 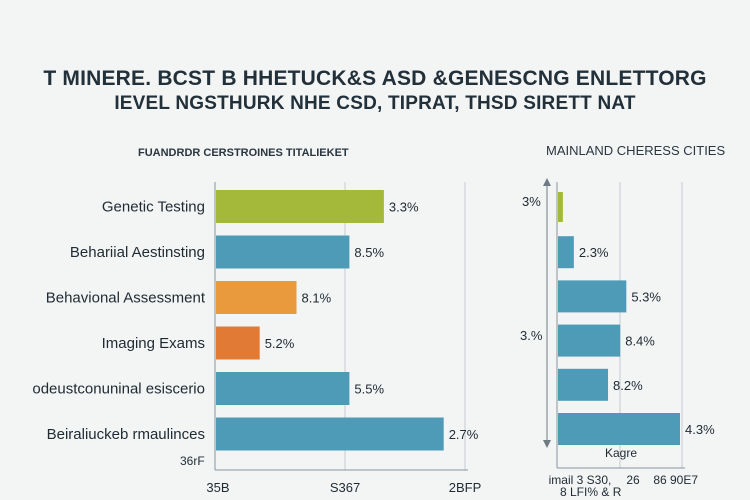 I want to click on right-x-tick-2: 86, so click(x=660, y=480).